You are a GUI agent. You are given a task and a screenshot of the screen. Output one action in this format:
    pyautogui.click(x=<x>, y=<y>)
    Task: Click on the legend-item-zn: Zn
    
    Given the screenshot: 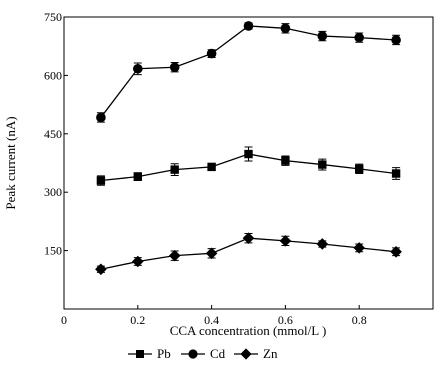 What is the action you would take?
    pyautogui.click(x=256, y=353)
    